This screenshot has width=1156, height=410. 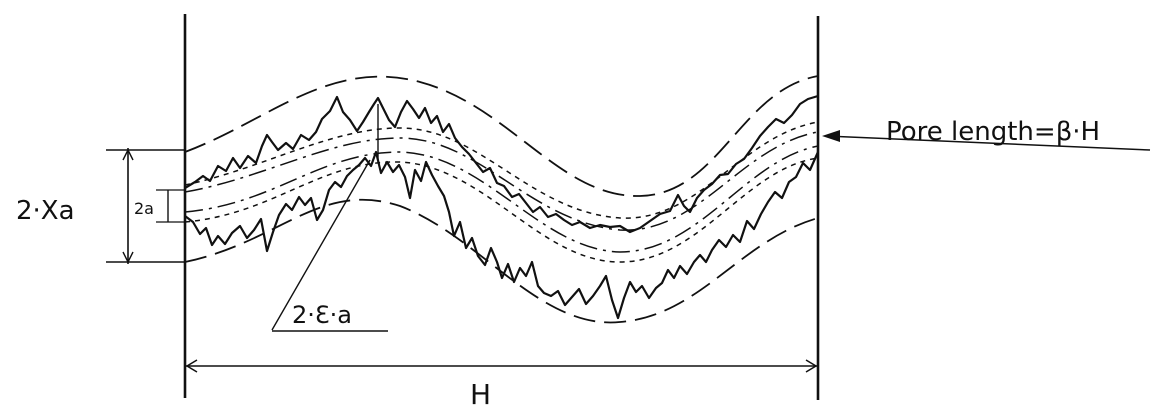 I want to click on dim-h-arrow-left, so click(x=191, y=366).